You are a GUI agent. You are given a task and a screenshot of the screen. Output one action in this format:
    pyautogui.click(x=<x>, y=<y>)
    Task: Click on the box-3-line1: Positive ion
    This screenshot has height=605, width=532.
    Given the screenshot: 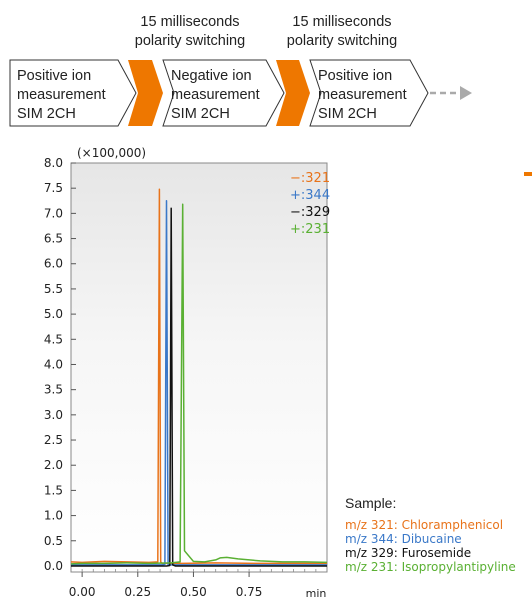 What is the action you would take?
    pyautogui.click(x=355, y=76)
    